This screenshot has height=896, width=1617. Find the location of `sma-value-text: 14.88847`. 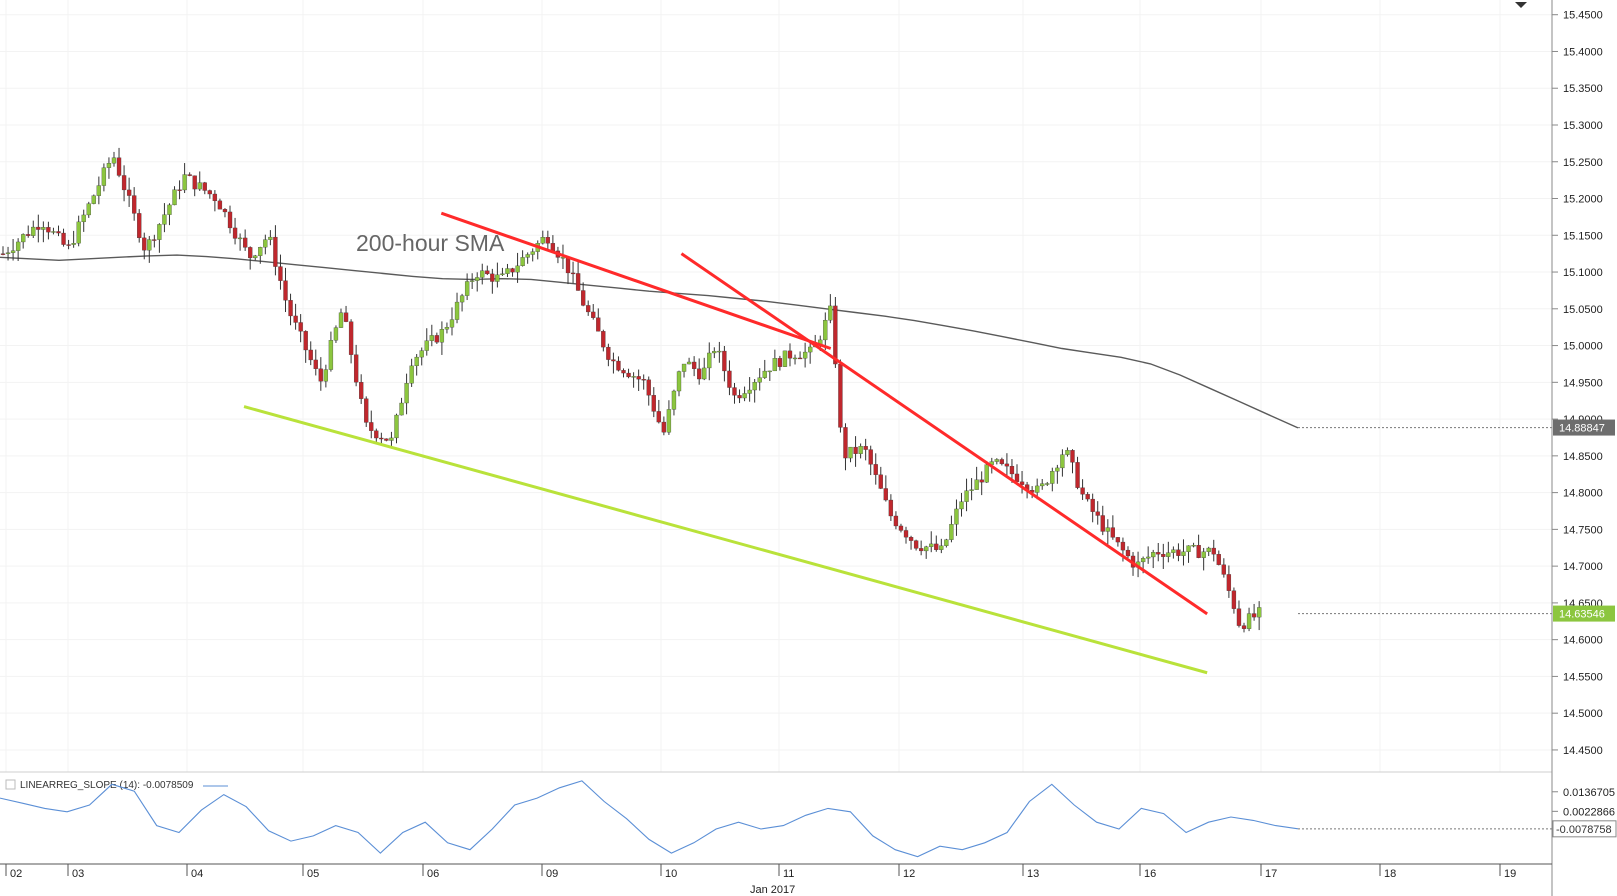

sma-value-text: 14.88847 is located at coordinates (1582, 429).